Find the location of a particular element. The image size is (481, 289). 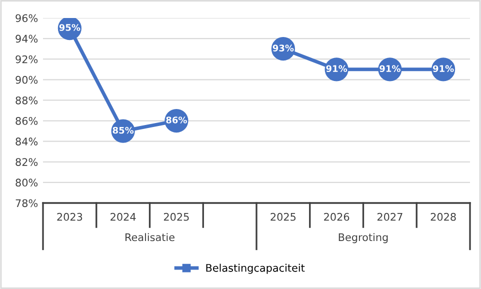

x-tick-label: 2028 is located at coordinates (443, 216).